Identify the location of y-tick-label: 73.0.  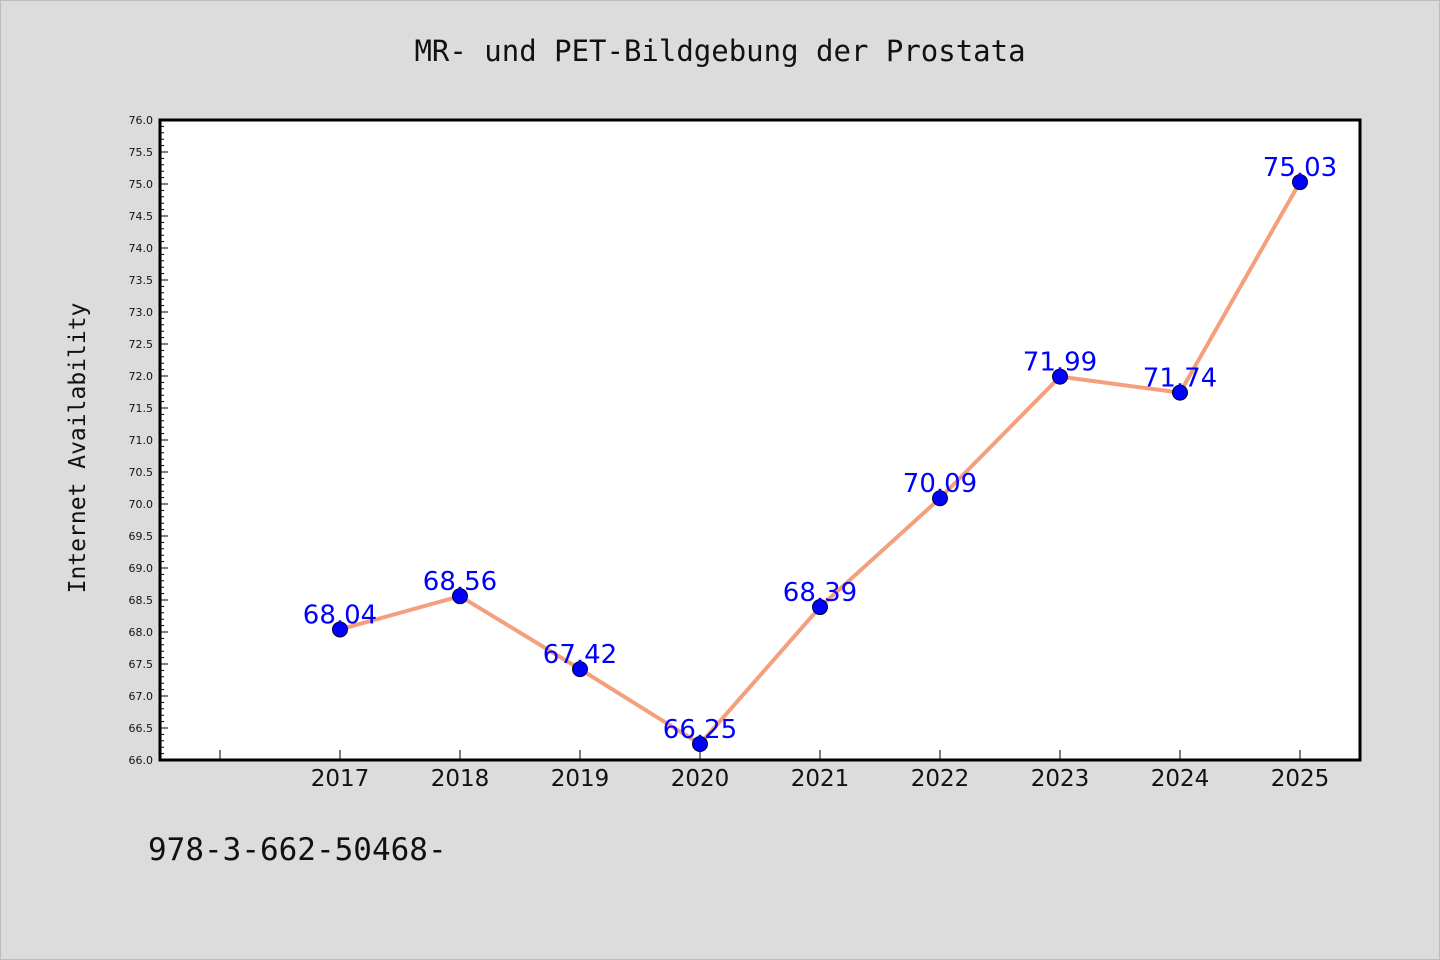
(141, 312).